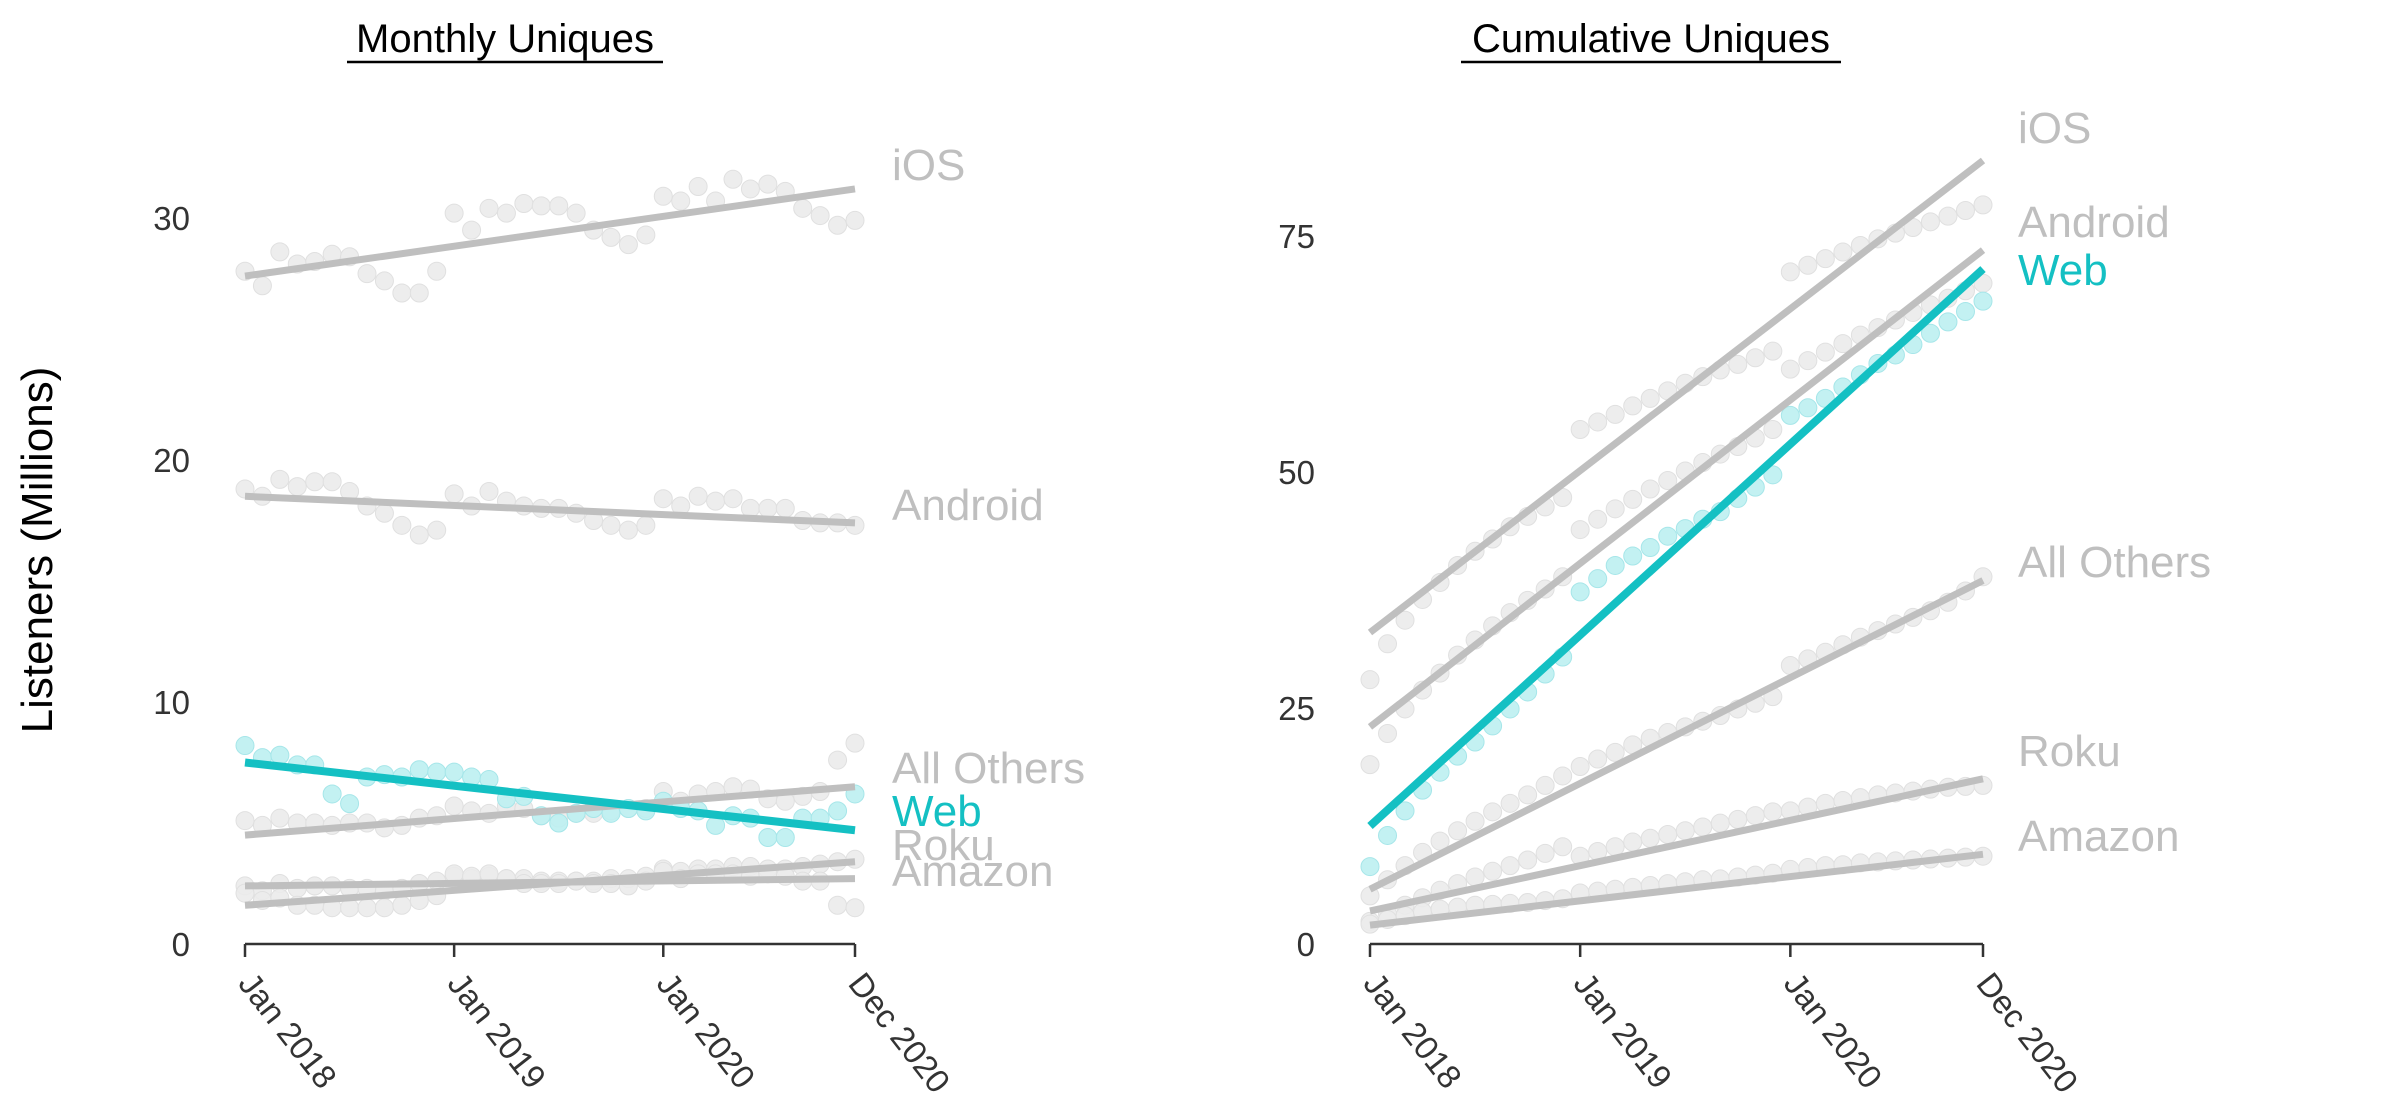  I want to click on y-tick-label: 0, so click(1306, 944).